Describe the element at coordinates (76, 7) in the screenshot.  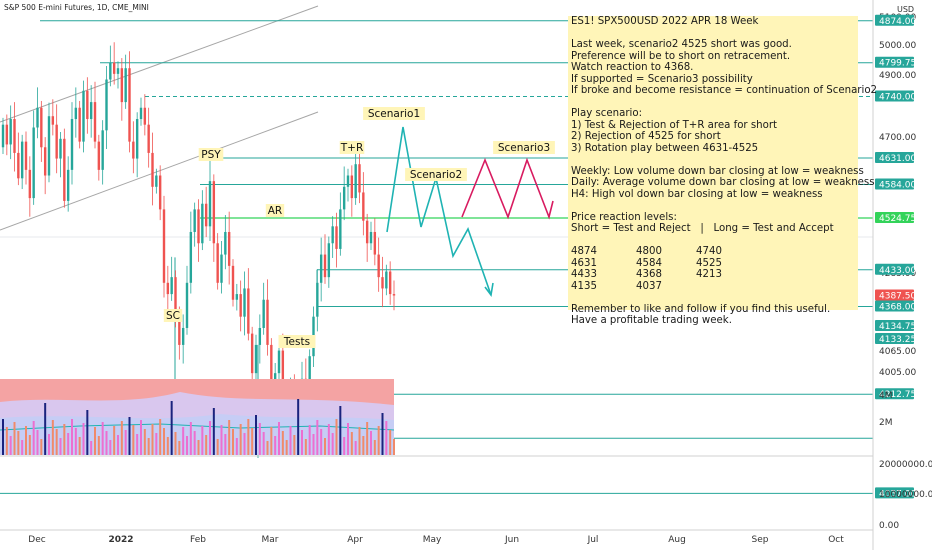
I see `symbol-title: S&P 500 E-mini Futures, 1D, CME_MINI` at that location.